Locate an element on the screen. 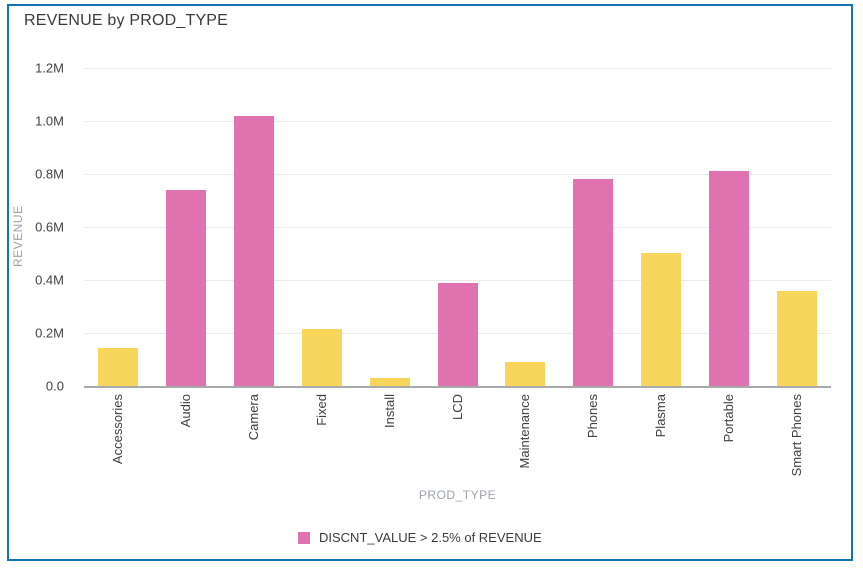 The width and height of the screenshot is (863, 570). y-tick-label: 1.0M is located at coordinates (49, 121).